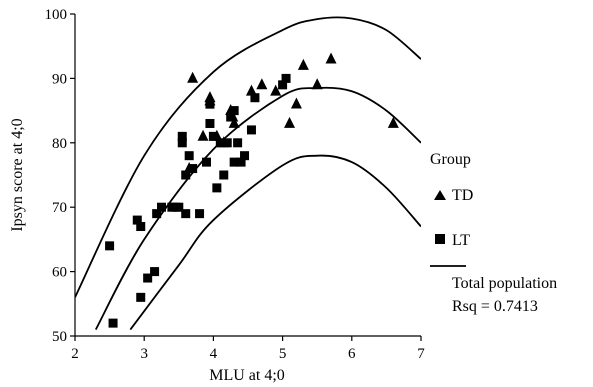 The width and height of the screenshot is (593, 387). Describe the element at coordinates (462, 195) in the screenshot. I see `legend-entry-td: TD` at that location.